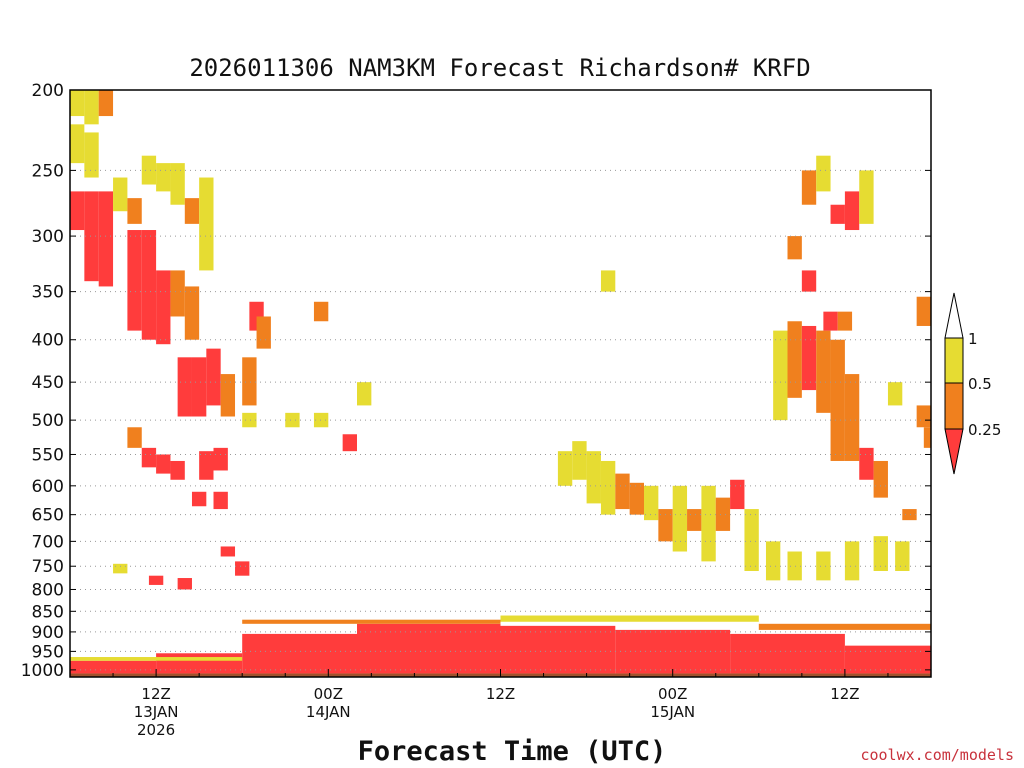 The width and height of the screenshot is (1024, 768). I want to click on legend-swatch-0.25-0.5, so click(954, 406).